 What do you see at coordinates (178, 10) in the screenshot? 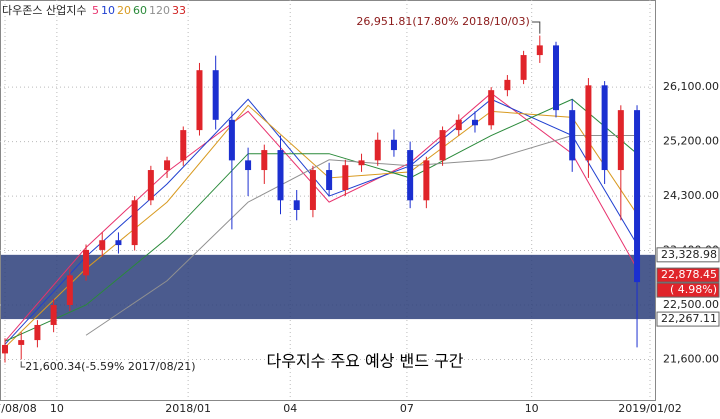
I see `legend-entry: 33` at bounding box center [178, 10].